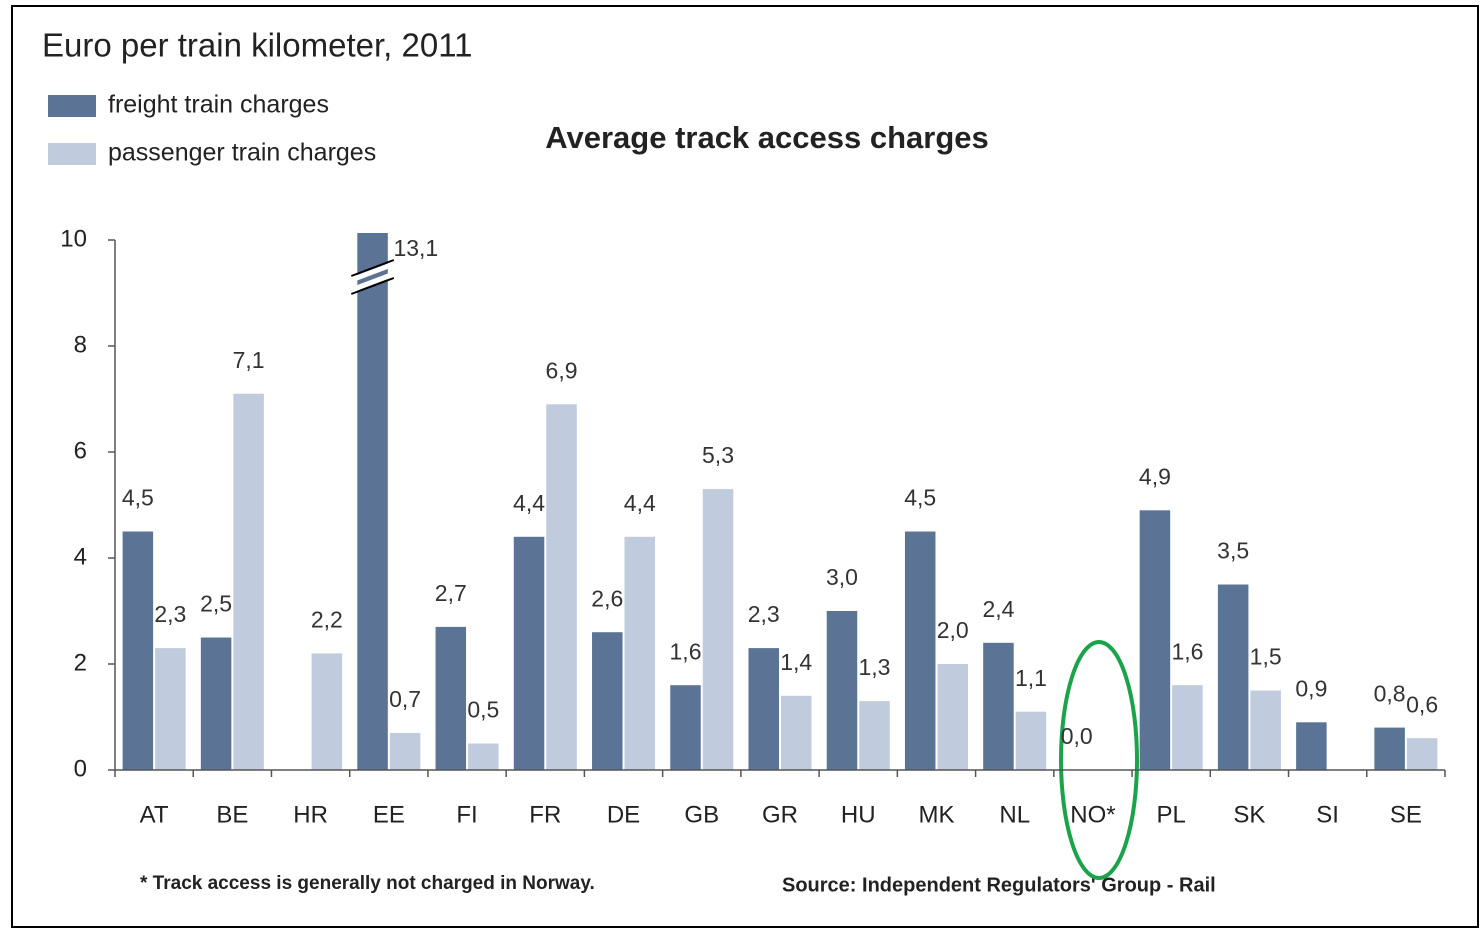 The height and width of the screenshot is (928, 1480). What do you see at coordinates (415, 248) in the screenshot?
I see `value-label: 13,1` at bounding box center [415, 248].